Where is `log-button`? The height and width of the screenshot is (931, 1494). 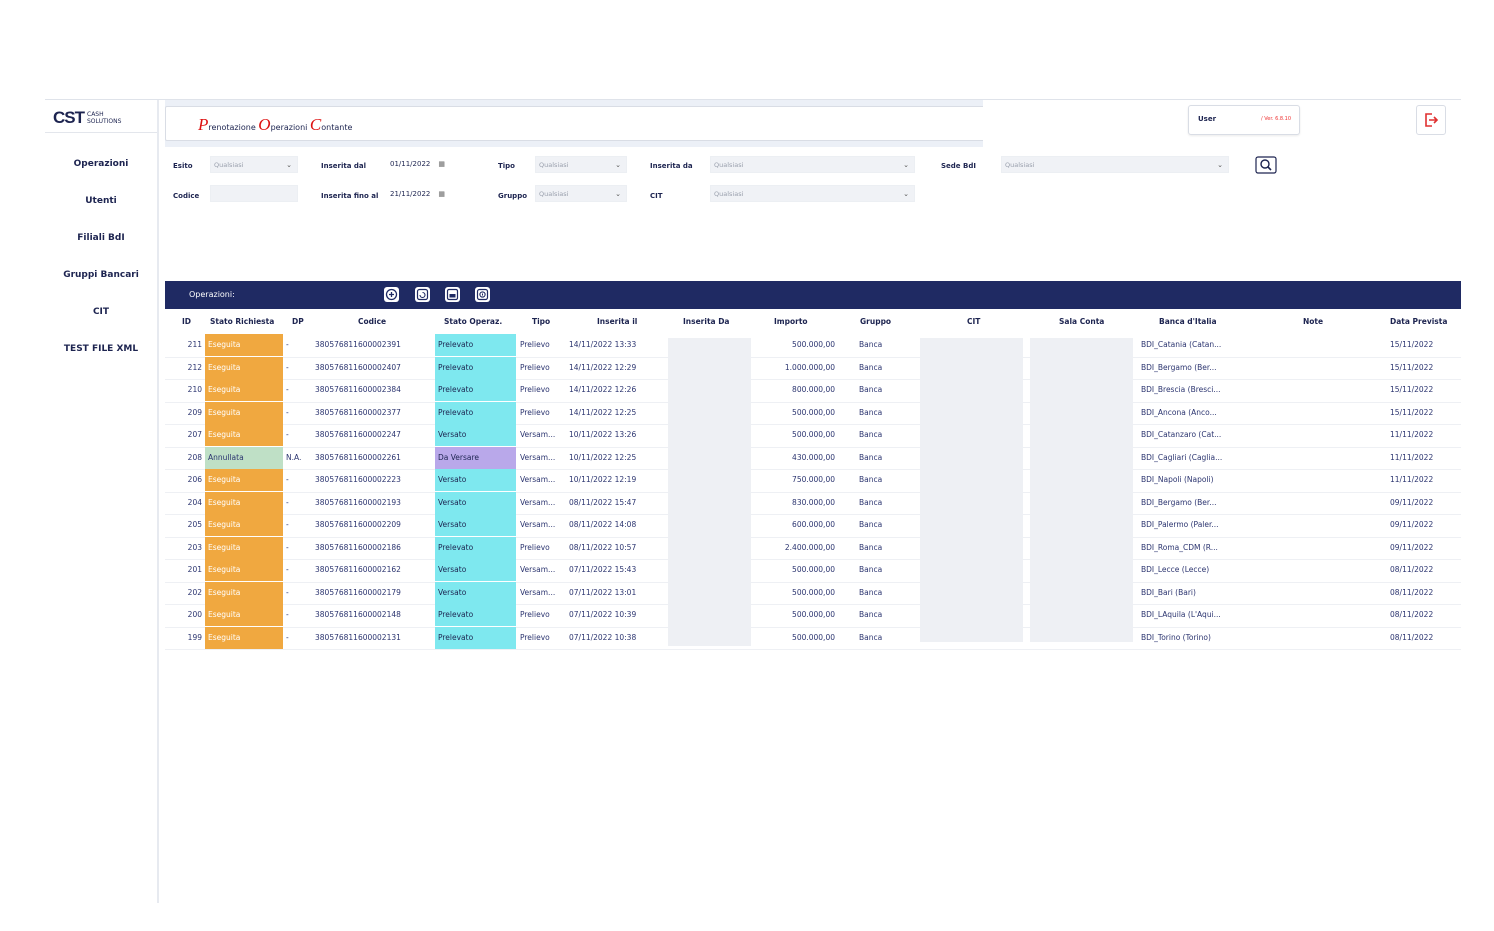 log-button is located at coordinates (452, 294).